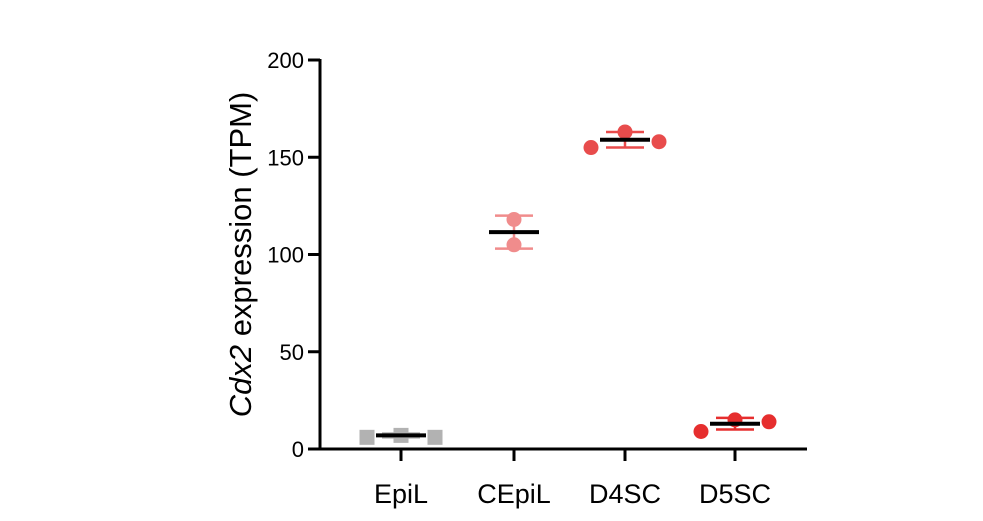 Image resolution: width=983 pixels, height=521 pixels. What do you see at coordinates (298, 449) in the screenshot?
I see `y-tick-label: 0` at bounding box center [298, 449].